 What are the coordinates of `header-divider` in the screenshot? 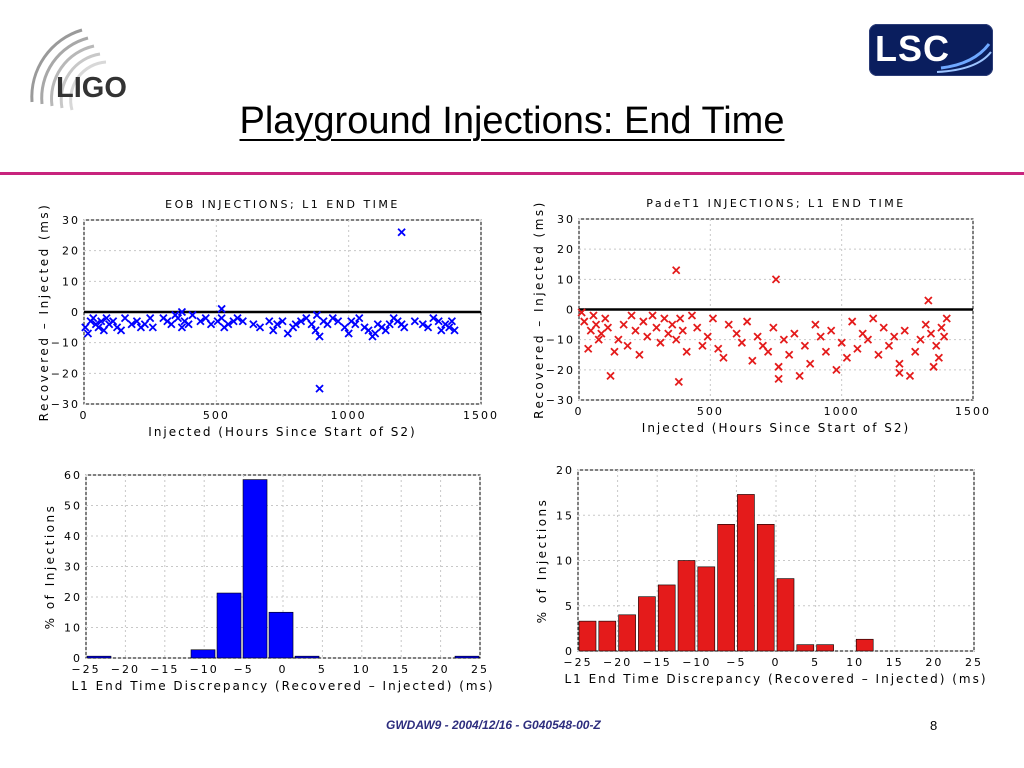 It's located at (512, 173).